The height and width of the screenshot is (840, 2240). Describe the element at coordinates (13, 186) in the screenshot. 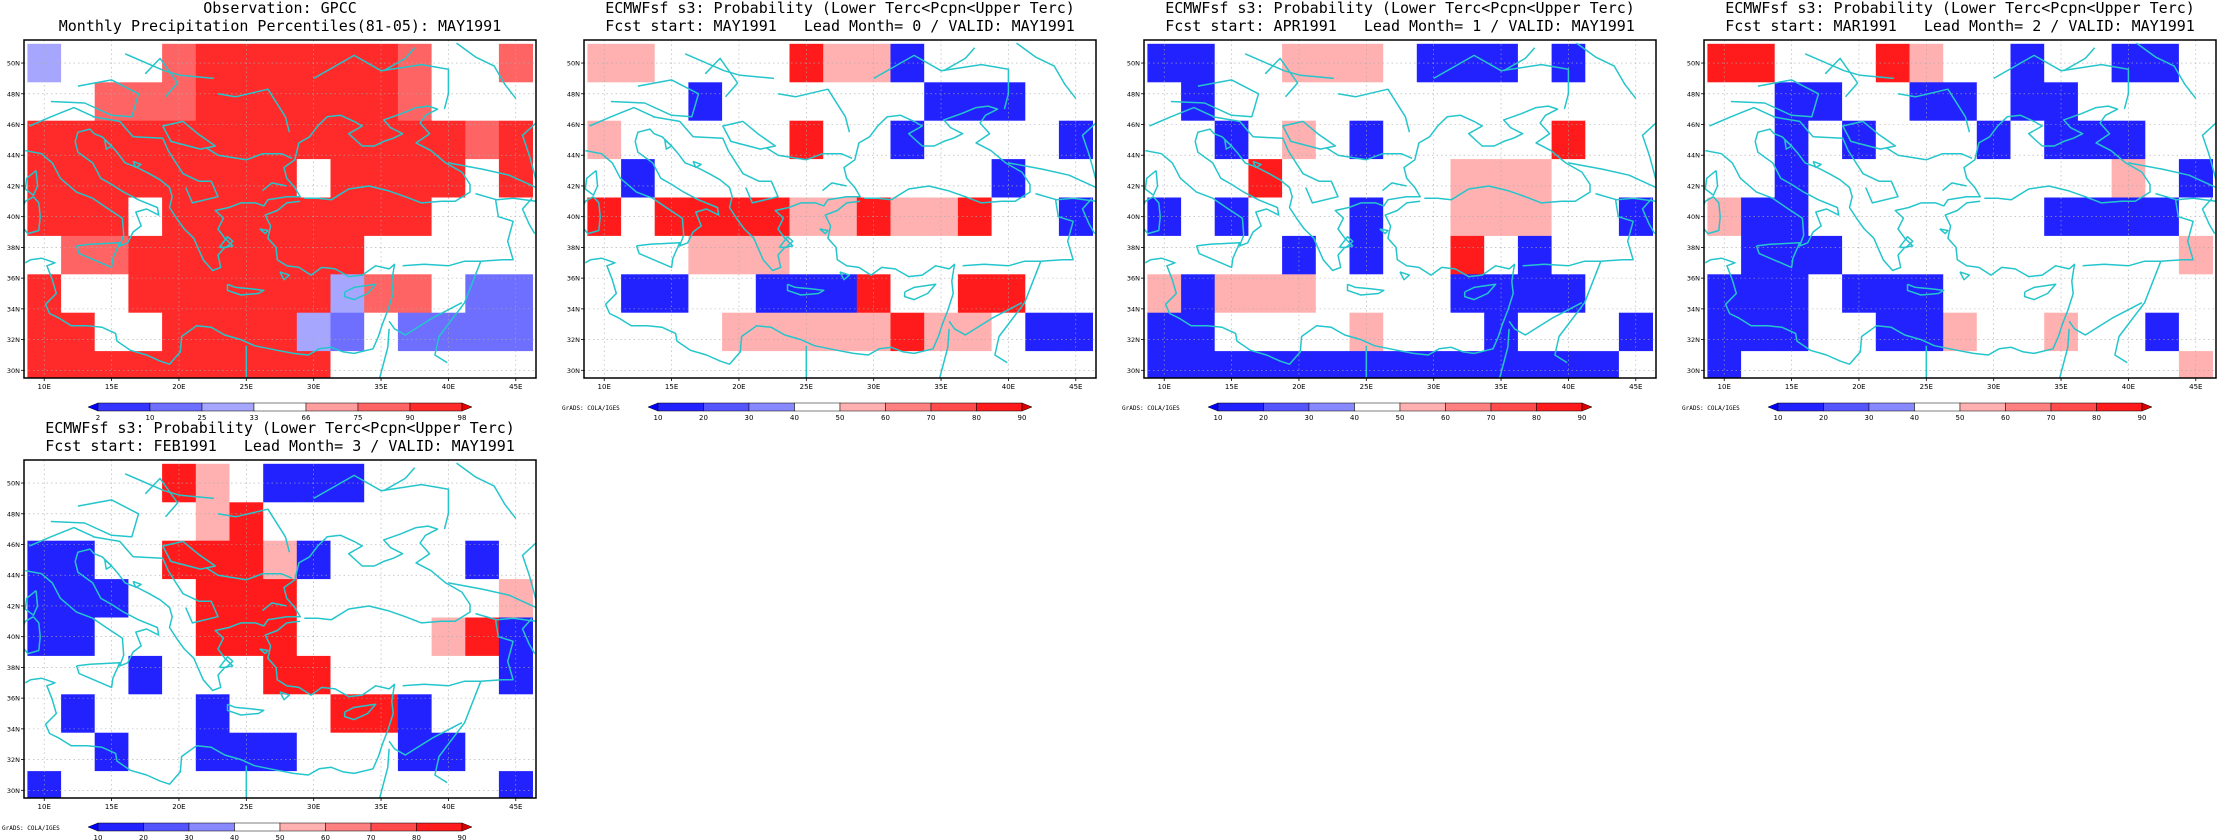

I see `lat-tick-label: 42N` at that location.